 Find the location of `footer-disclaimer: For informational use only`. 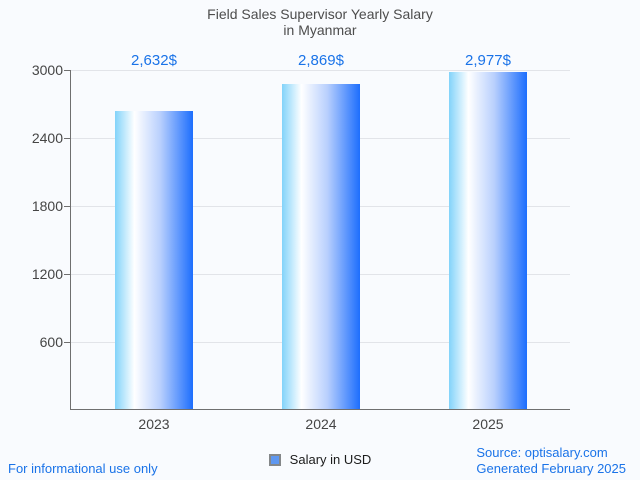

footer-disclaimer: For informational use only is located at coordinates (83, 468).